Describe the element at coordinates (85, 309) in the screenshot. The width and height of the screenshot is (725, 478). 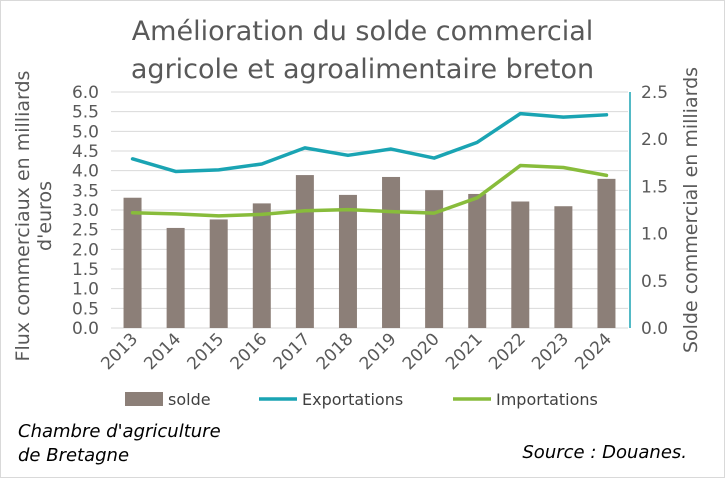
I see `left-axis-tick-label: 0.5` at that location.